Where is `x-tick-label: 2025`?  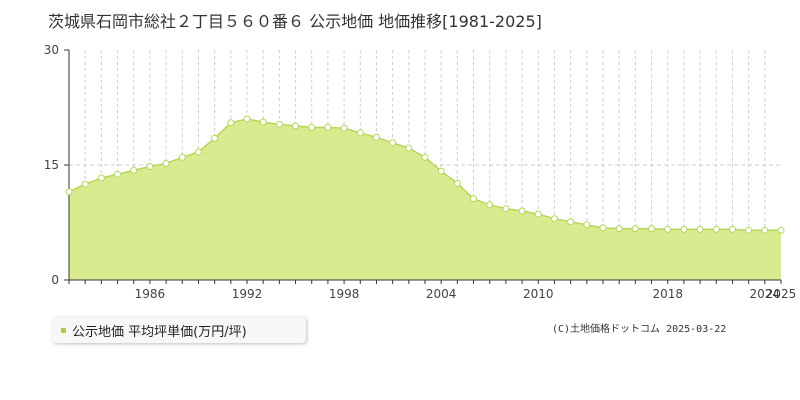
x-tick-label: 2025 is located at coordinates (781, 294).